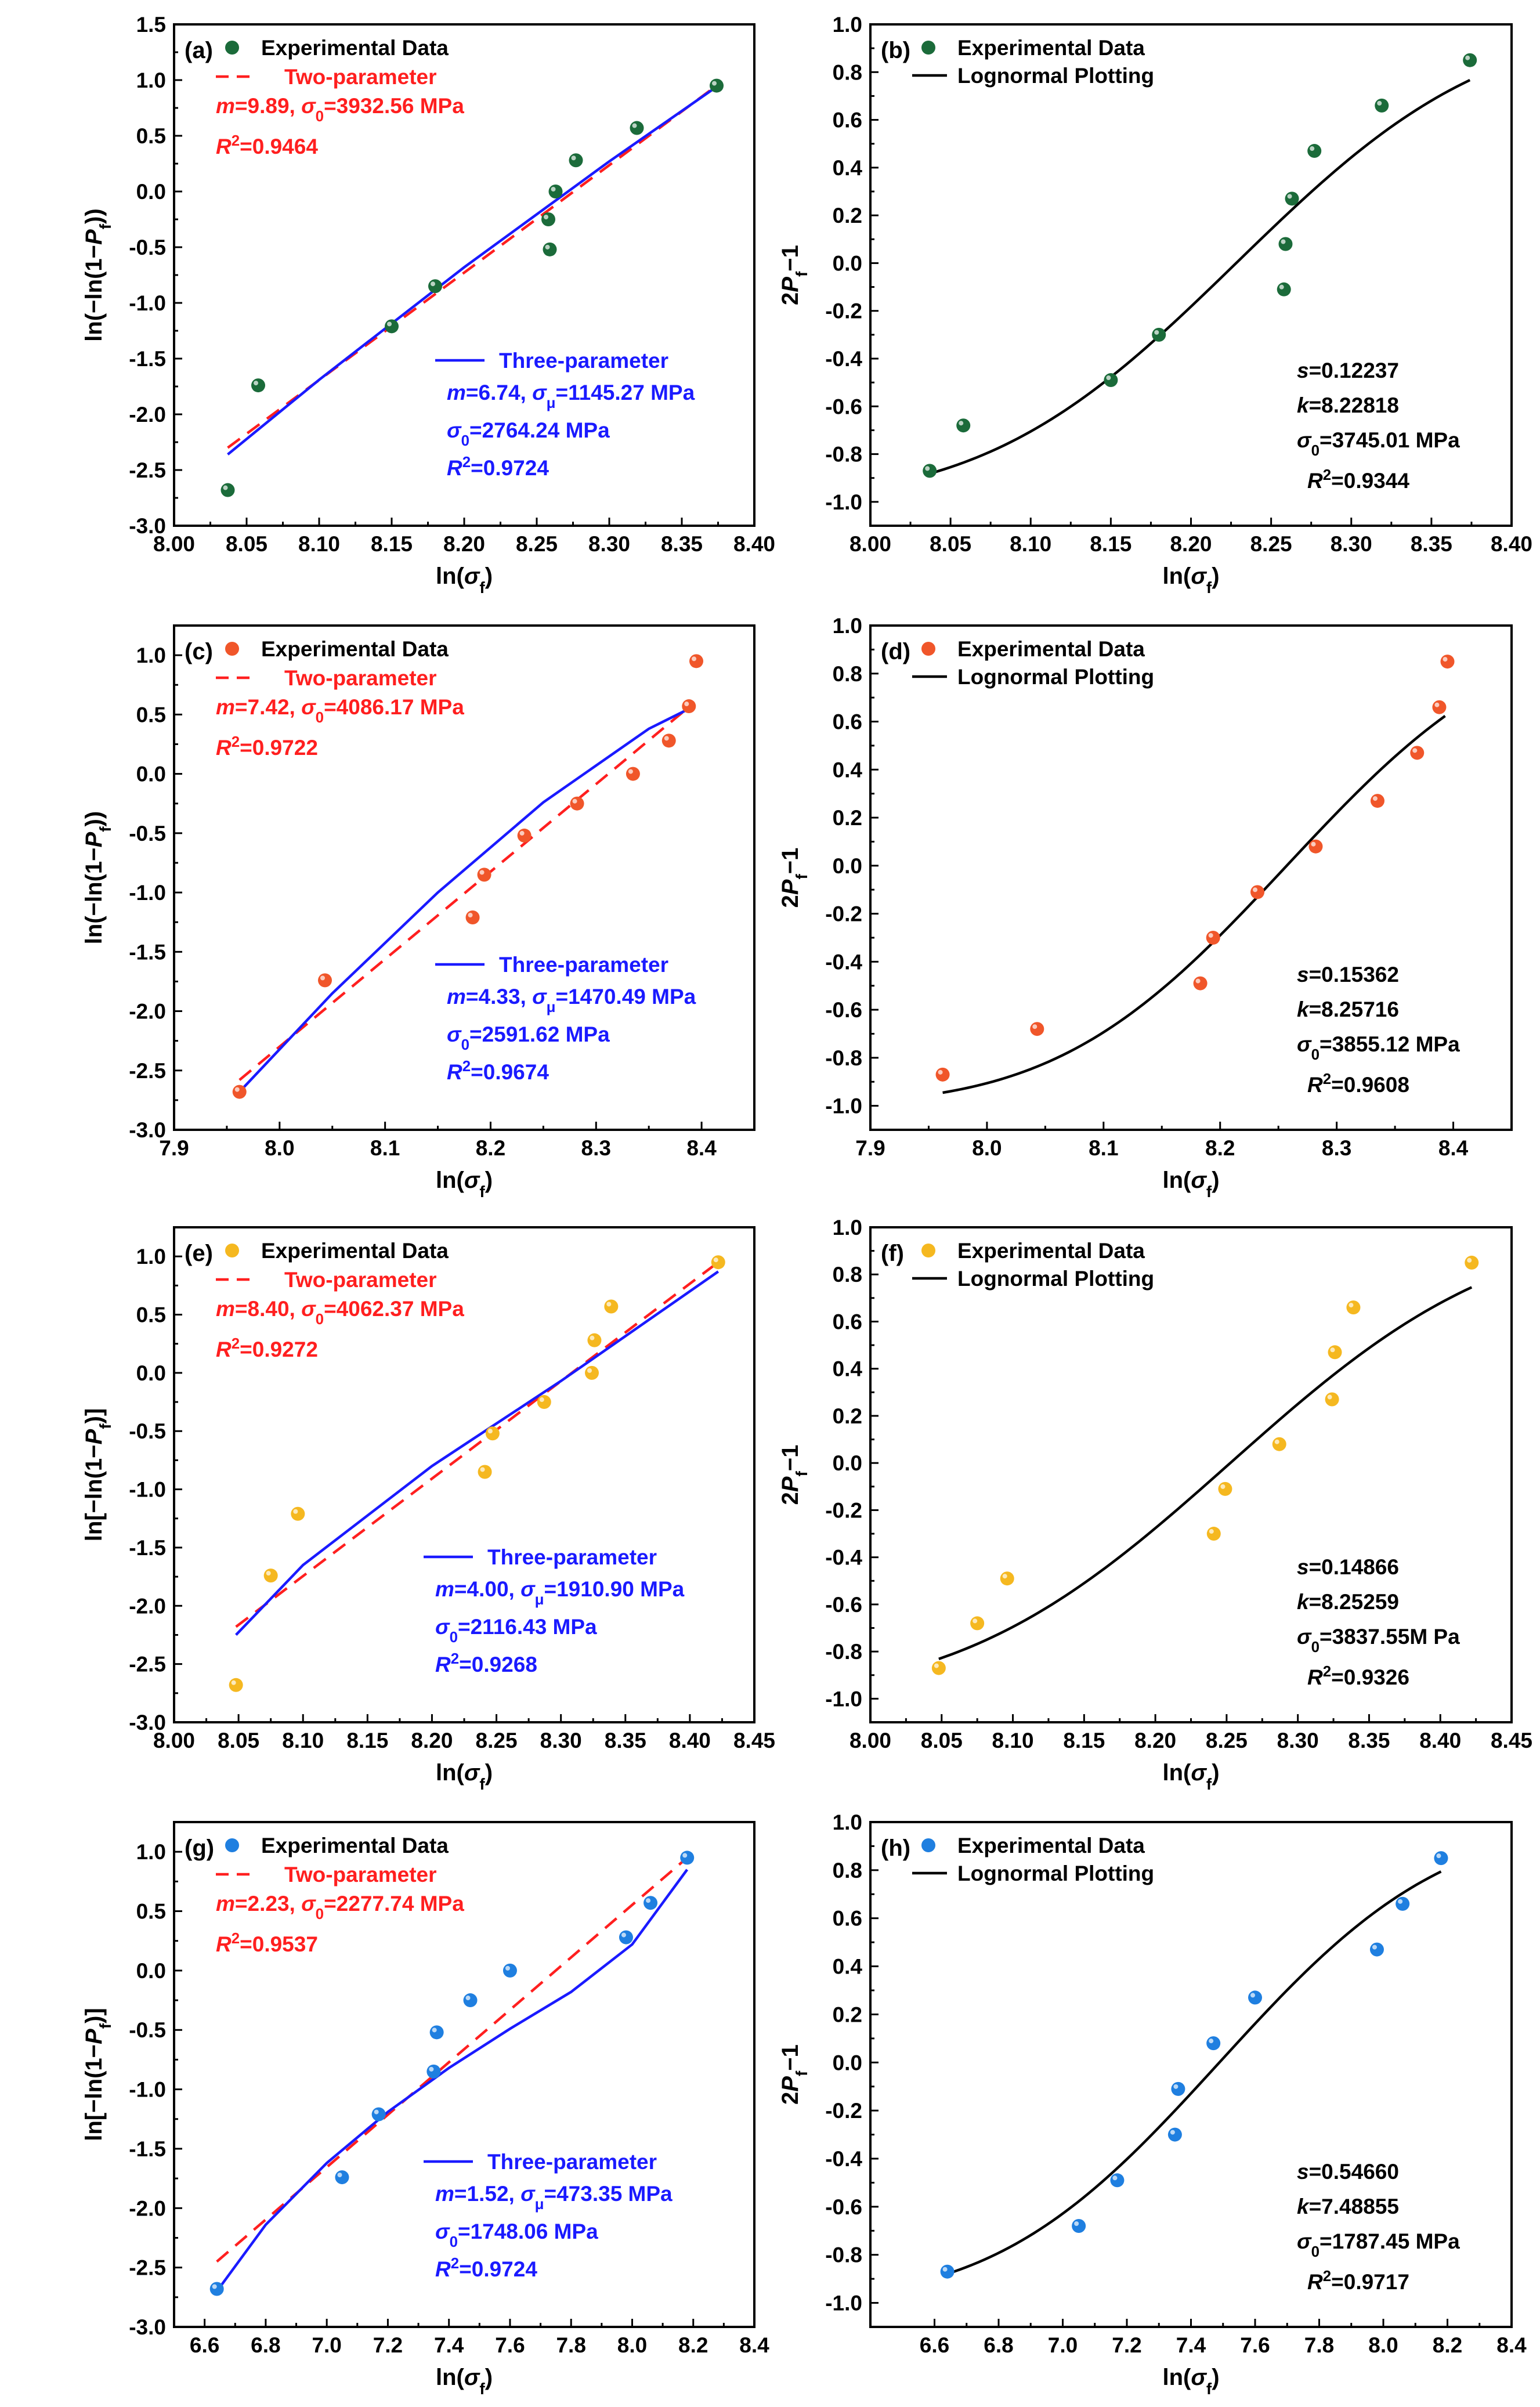  I want to click on x-tick-label: 6.6, so click(205, 2345).